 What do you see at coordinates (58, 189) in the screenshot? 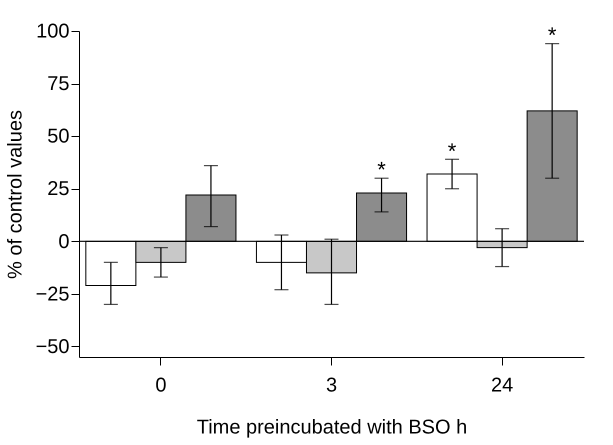
I see `y-tick-label: 25` at bounding box center [58, 189].